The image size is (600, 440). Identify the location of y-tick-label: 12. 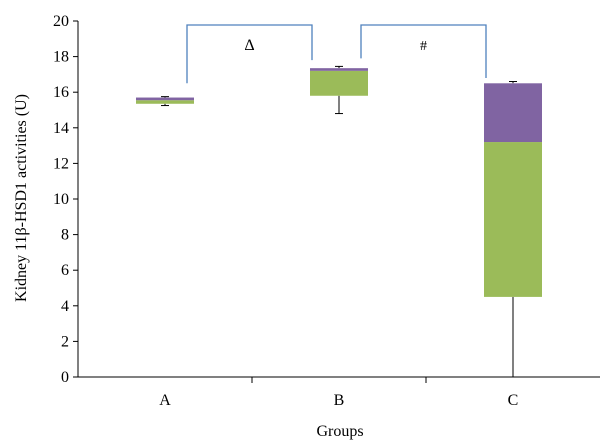
(61, 163).